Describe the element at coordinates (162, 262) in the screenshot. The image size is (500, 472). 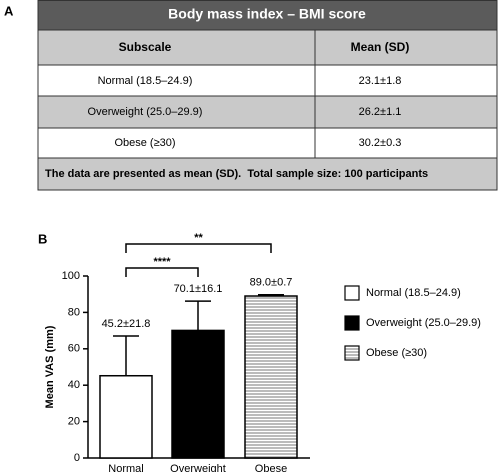
I see `significance-label: ****` at that location.